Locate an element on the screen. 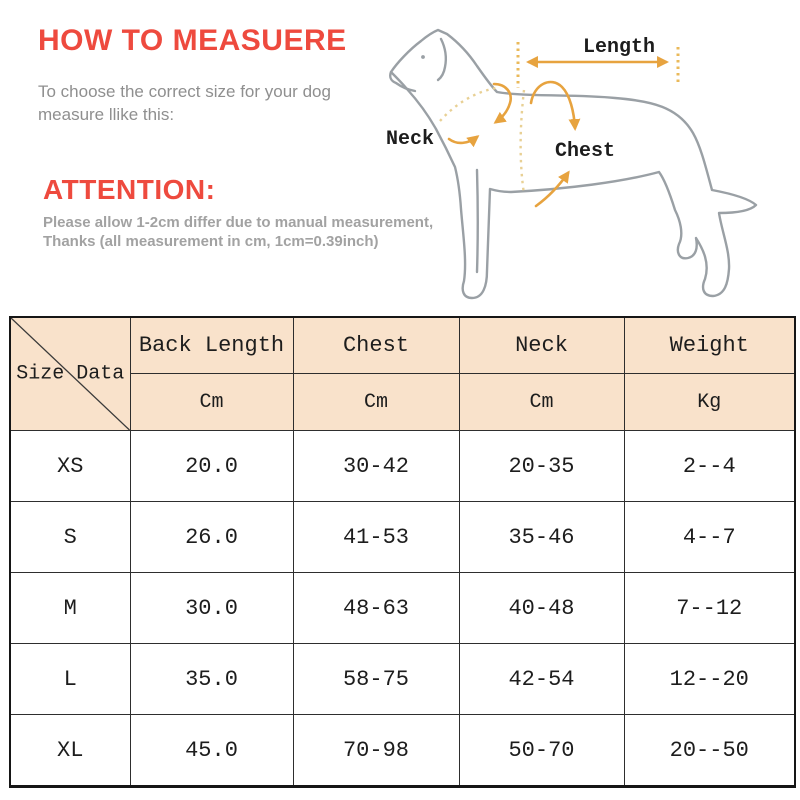 The height and width of the screenshot is (800, 800). header-row-measures: Size Data Back Length Chest Neck Weight is located at coordinates (402, 373).